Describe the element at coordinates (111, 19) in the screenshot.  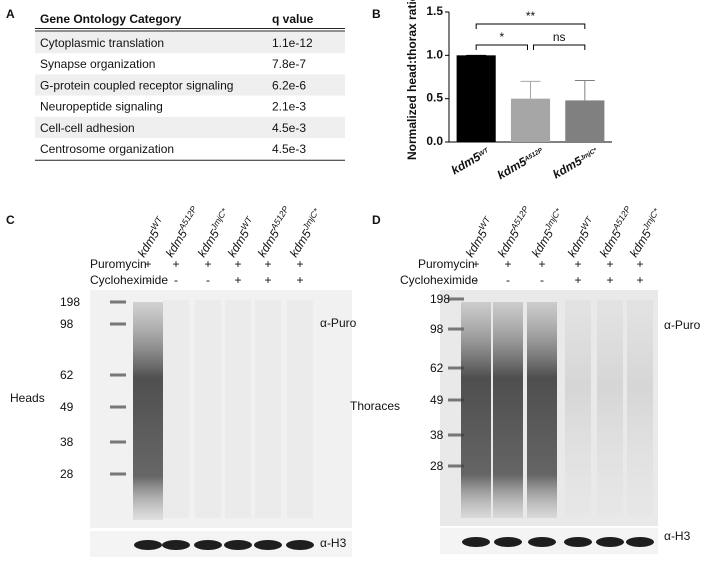
I see `table-header: Gene Ontology Category` at that location.